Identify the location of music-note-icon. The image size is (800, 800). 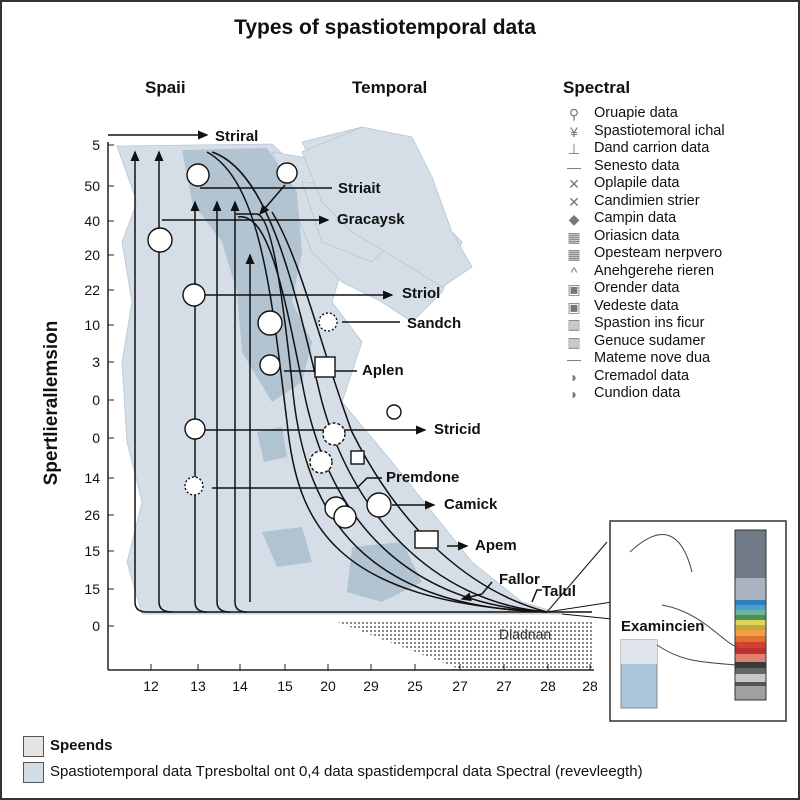
(379, 505).